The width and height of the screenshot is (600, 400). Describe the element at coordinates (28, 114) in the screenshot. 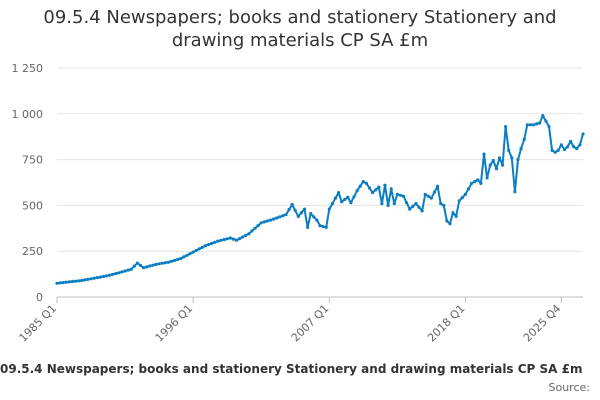

I see `y-tick-label: 1 000` at that location.